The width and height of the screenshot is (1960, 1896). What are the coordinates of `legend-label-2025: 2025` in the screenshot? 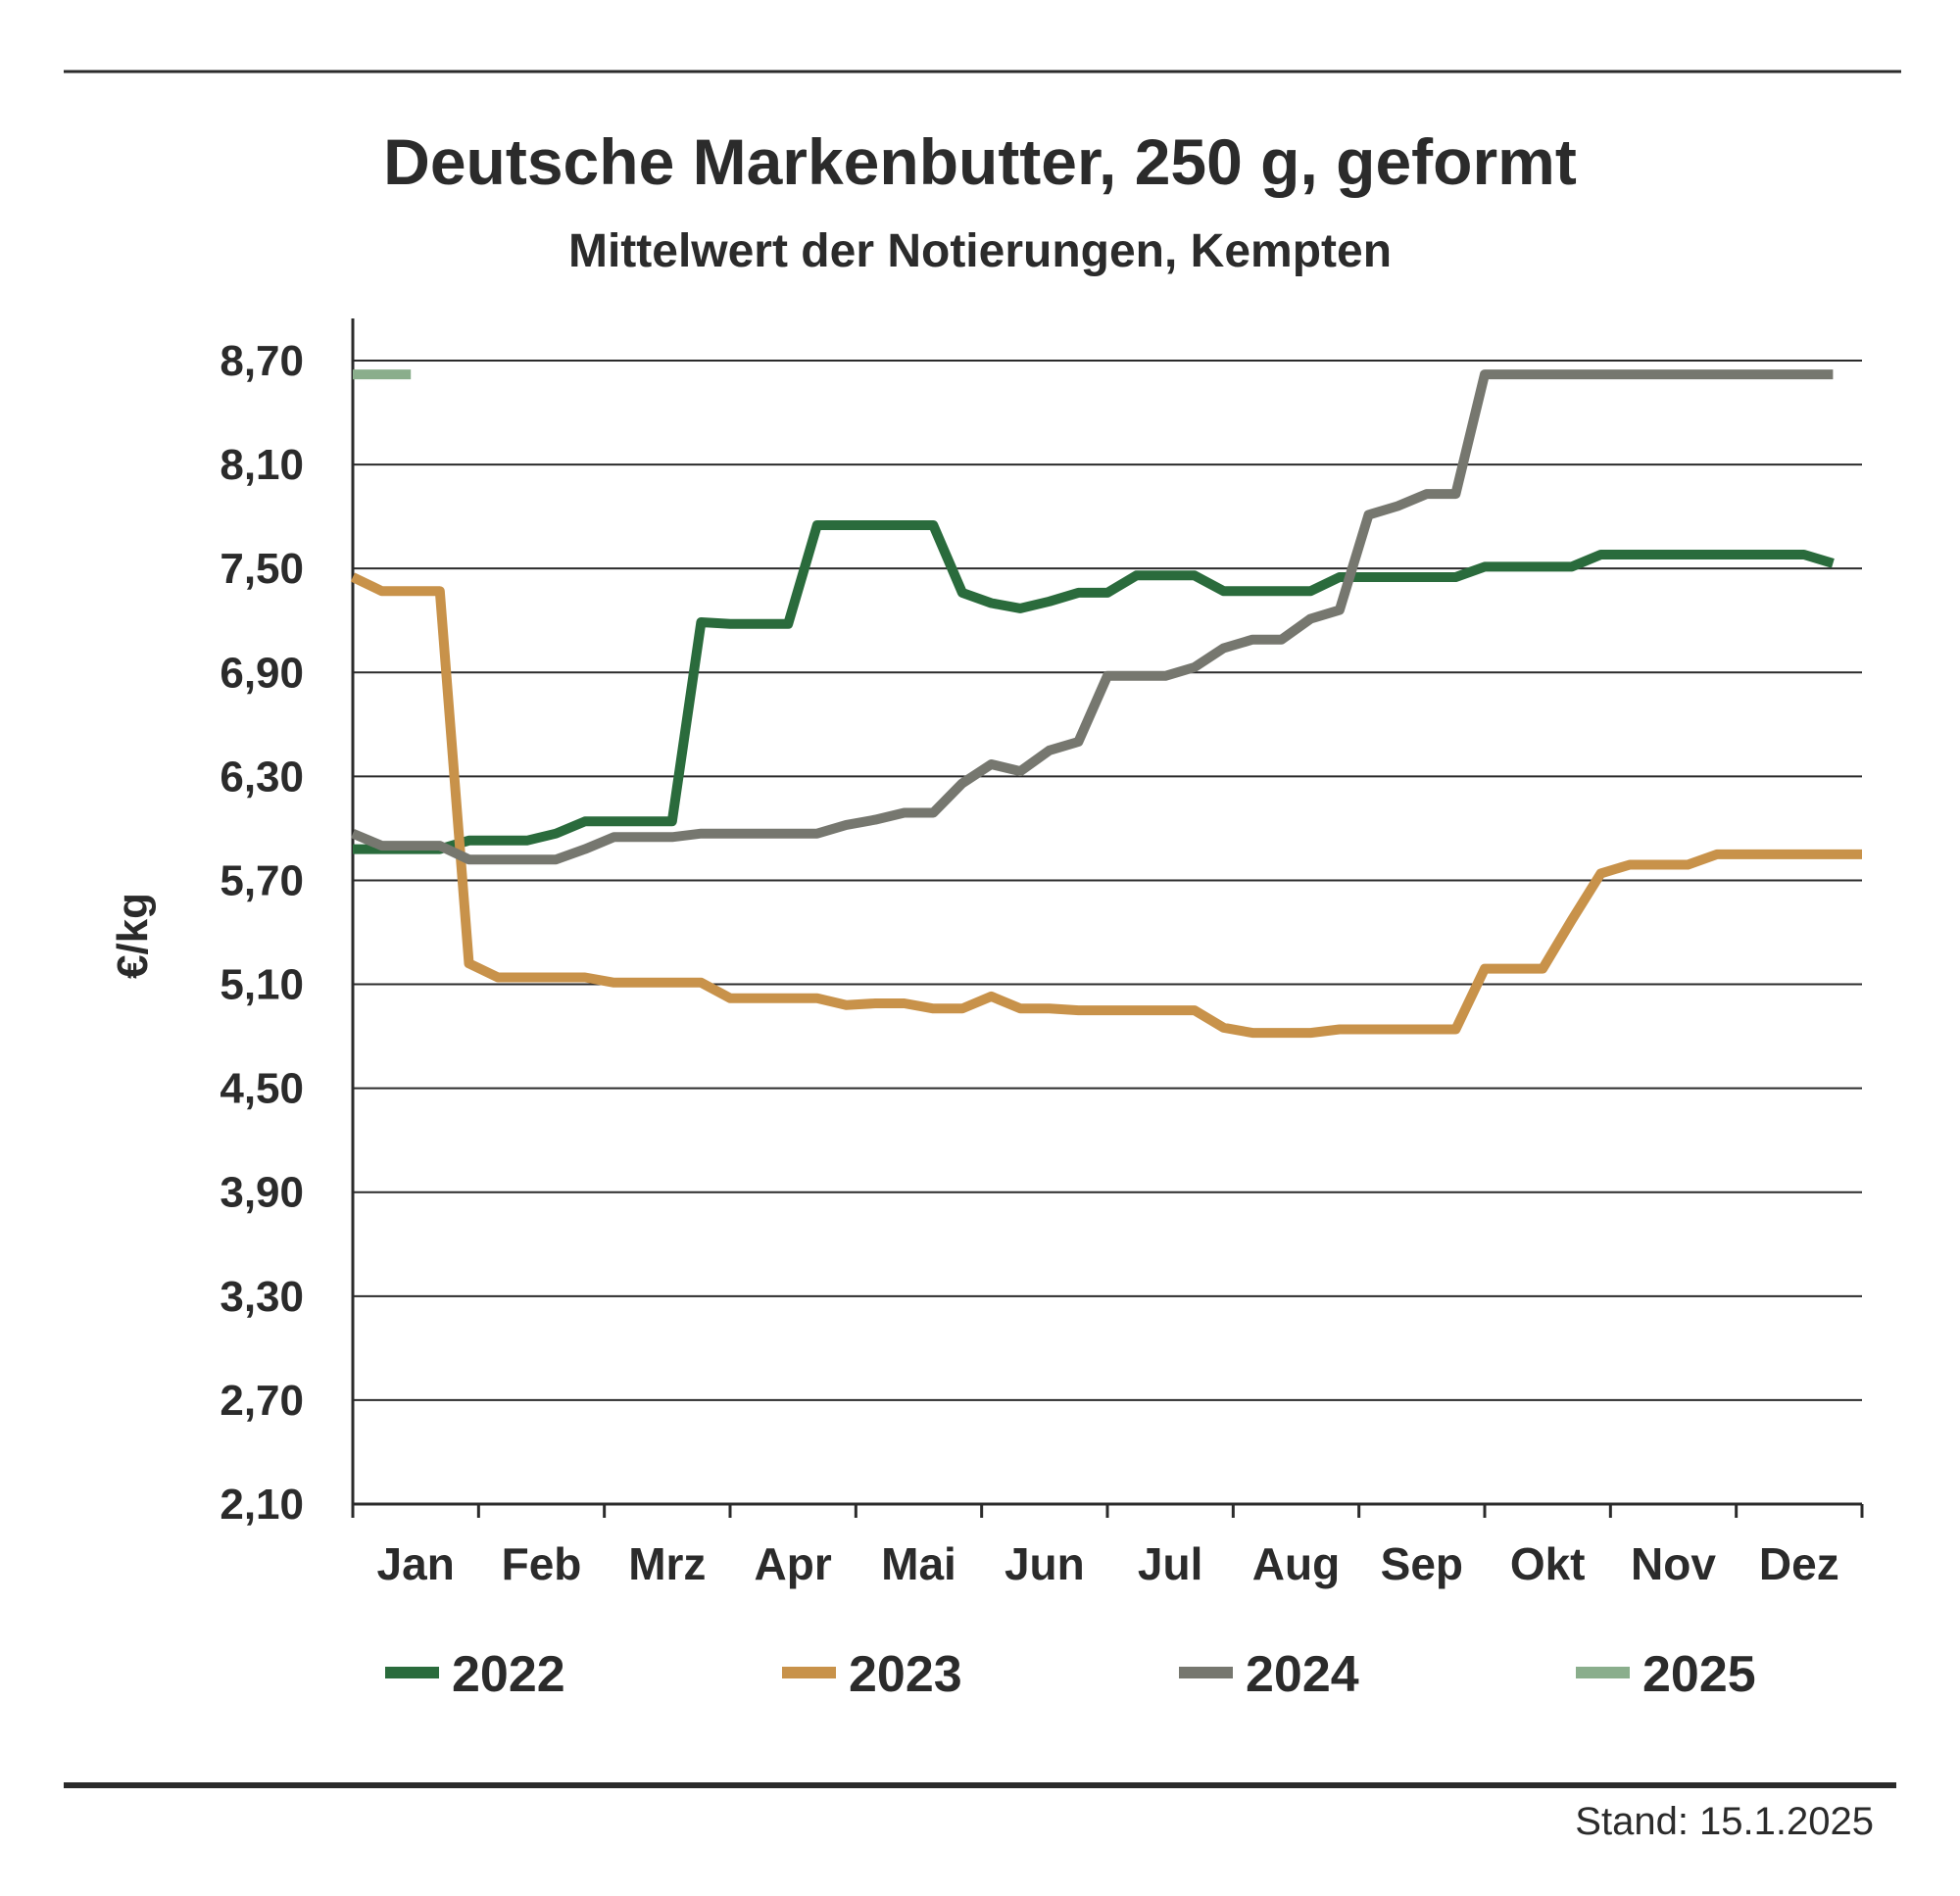 It's located at (1699, 1675).